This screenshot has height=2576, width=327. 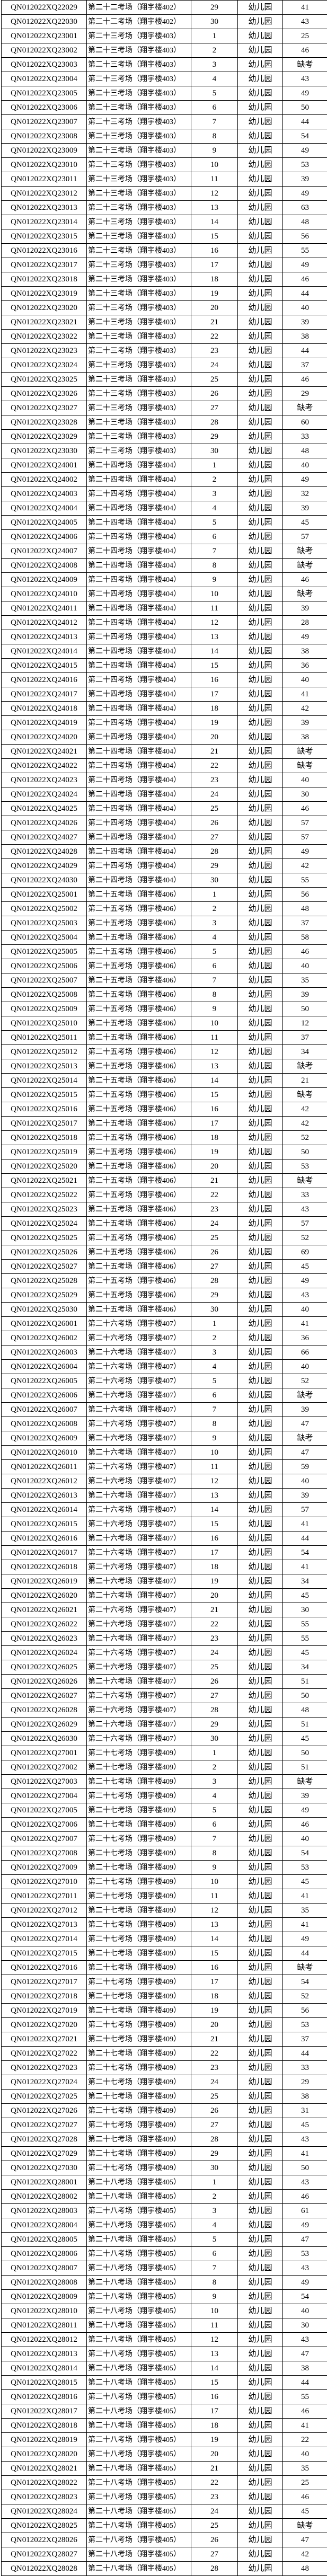 What do you see at coordinates (44, 437) in the screenshot?
I see `exam-code-cell: QN012022XQ23029` at bounding box center [44, 437].